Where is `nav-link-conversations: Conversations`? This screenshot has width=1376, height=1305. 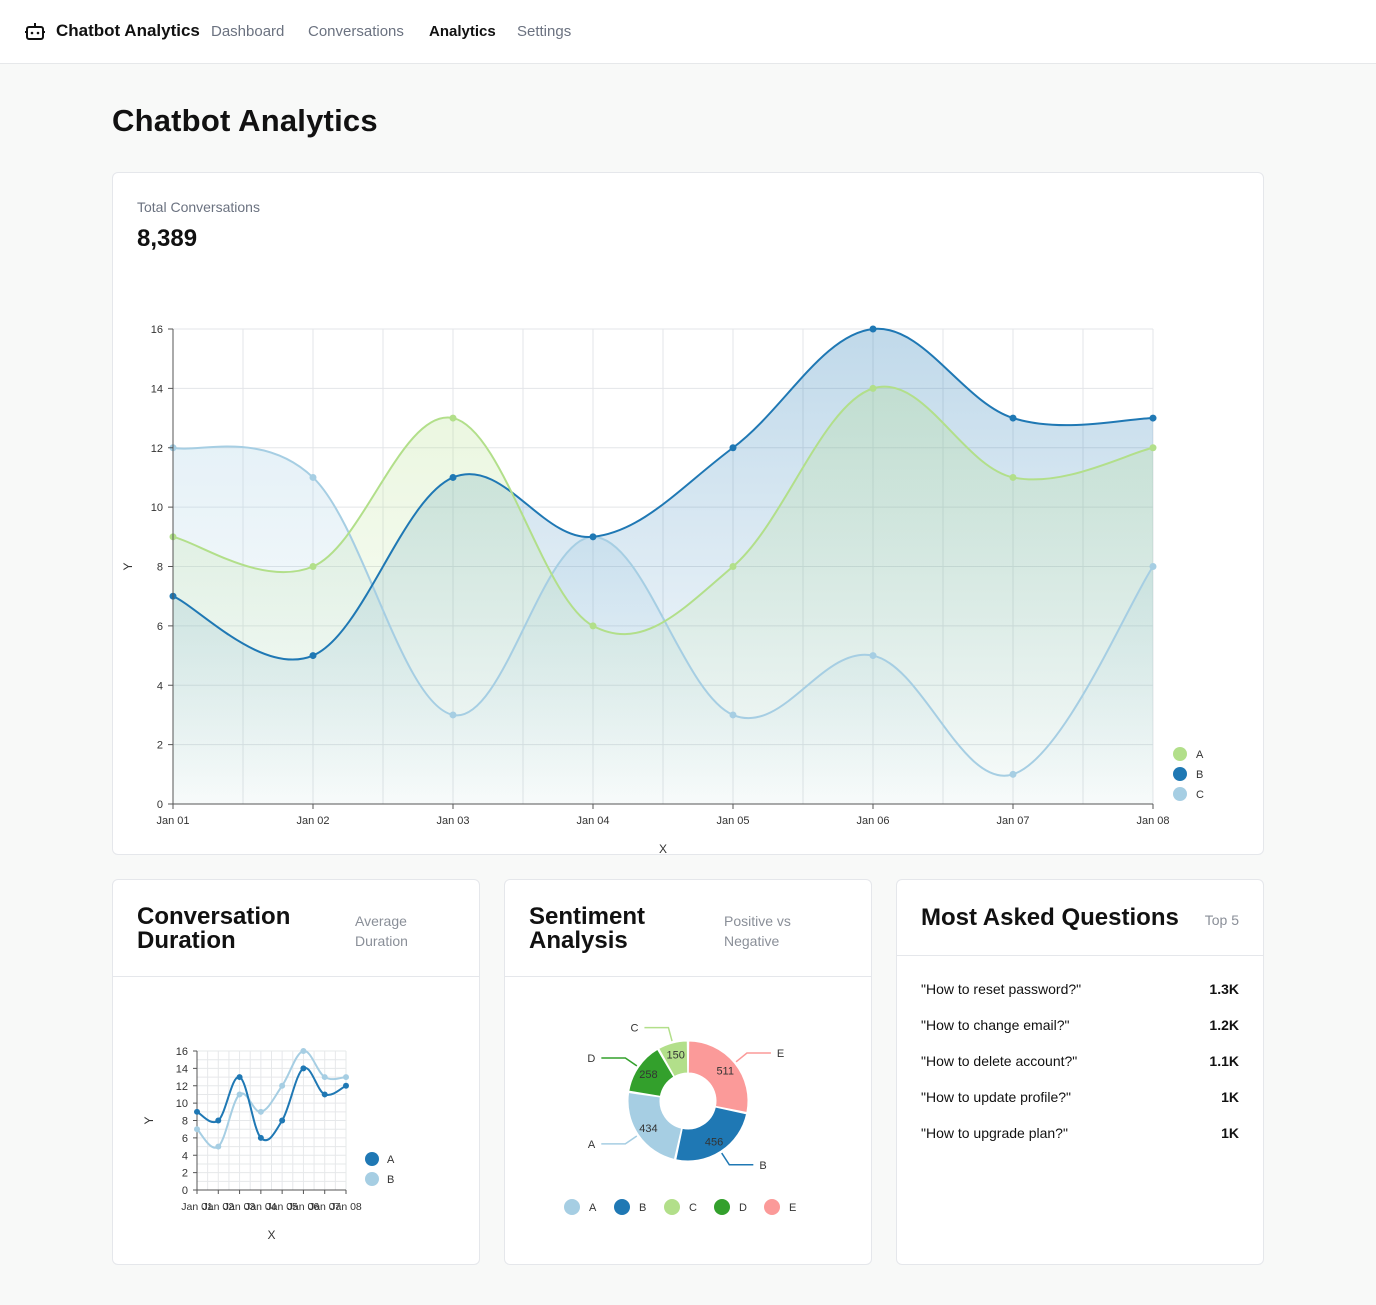
nav-link-conversations: Conversations is located at coordinates (356, 31).